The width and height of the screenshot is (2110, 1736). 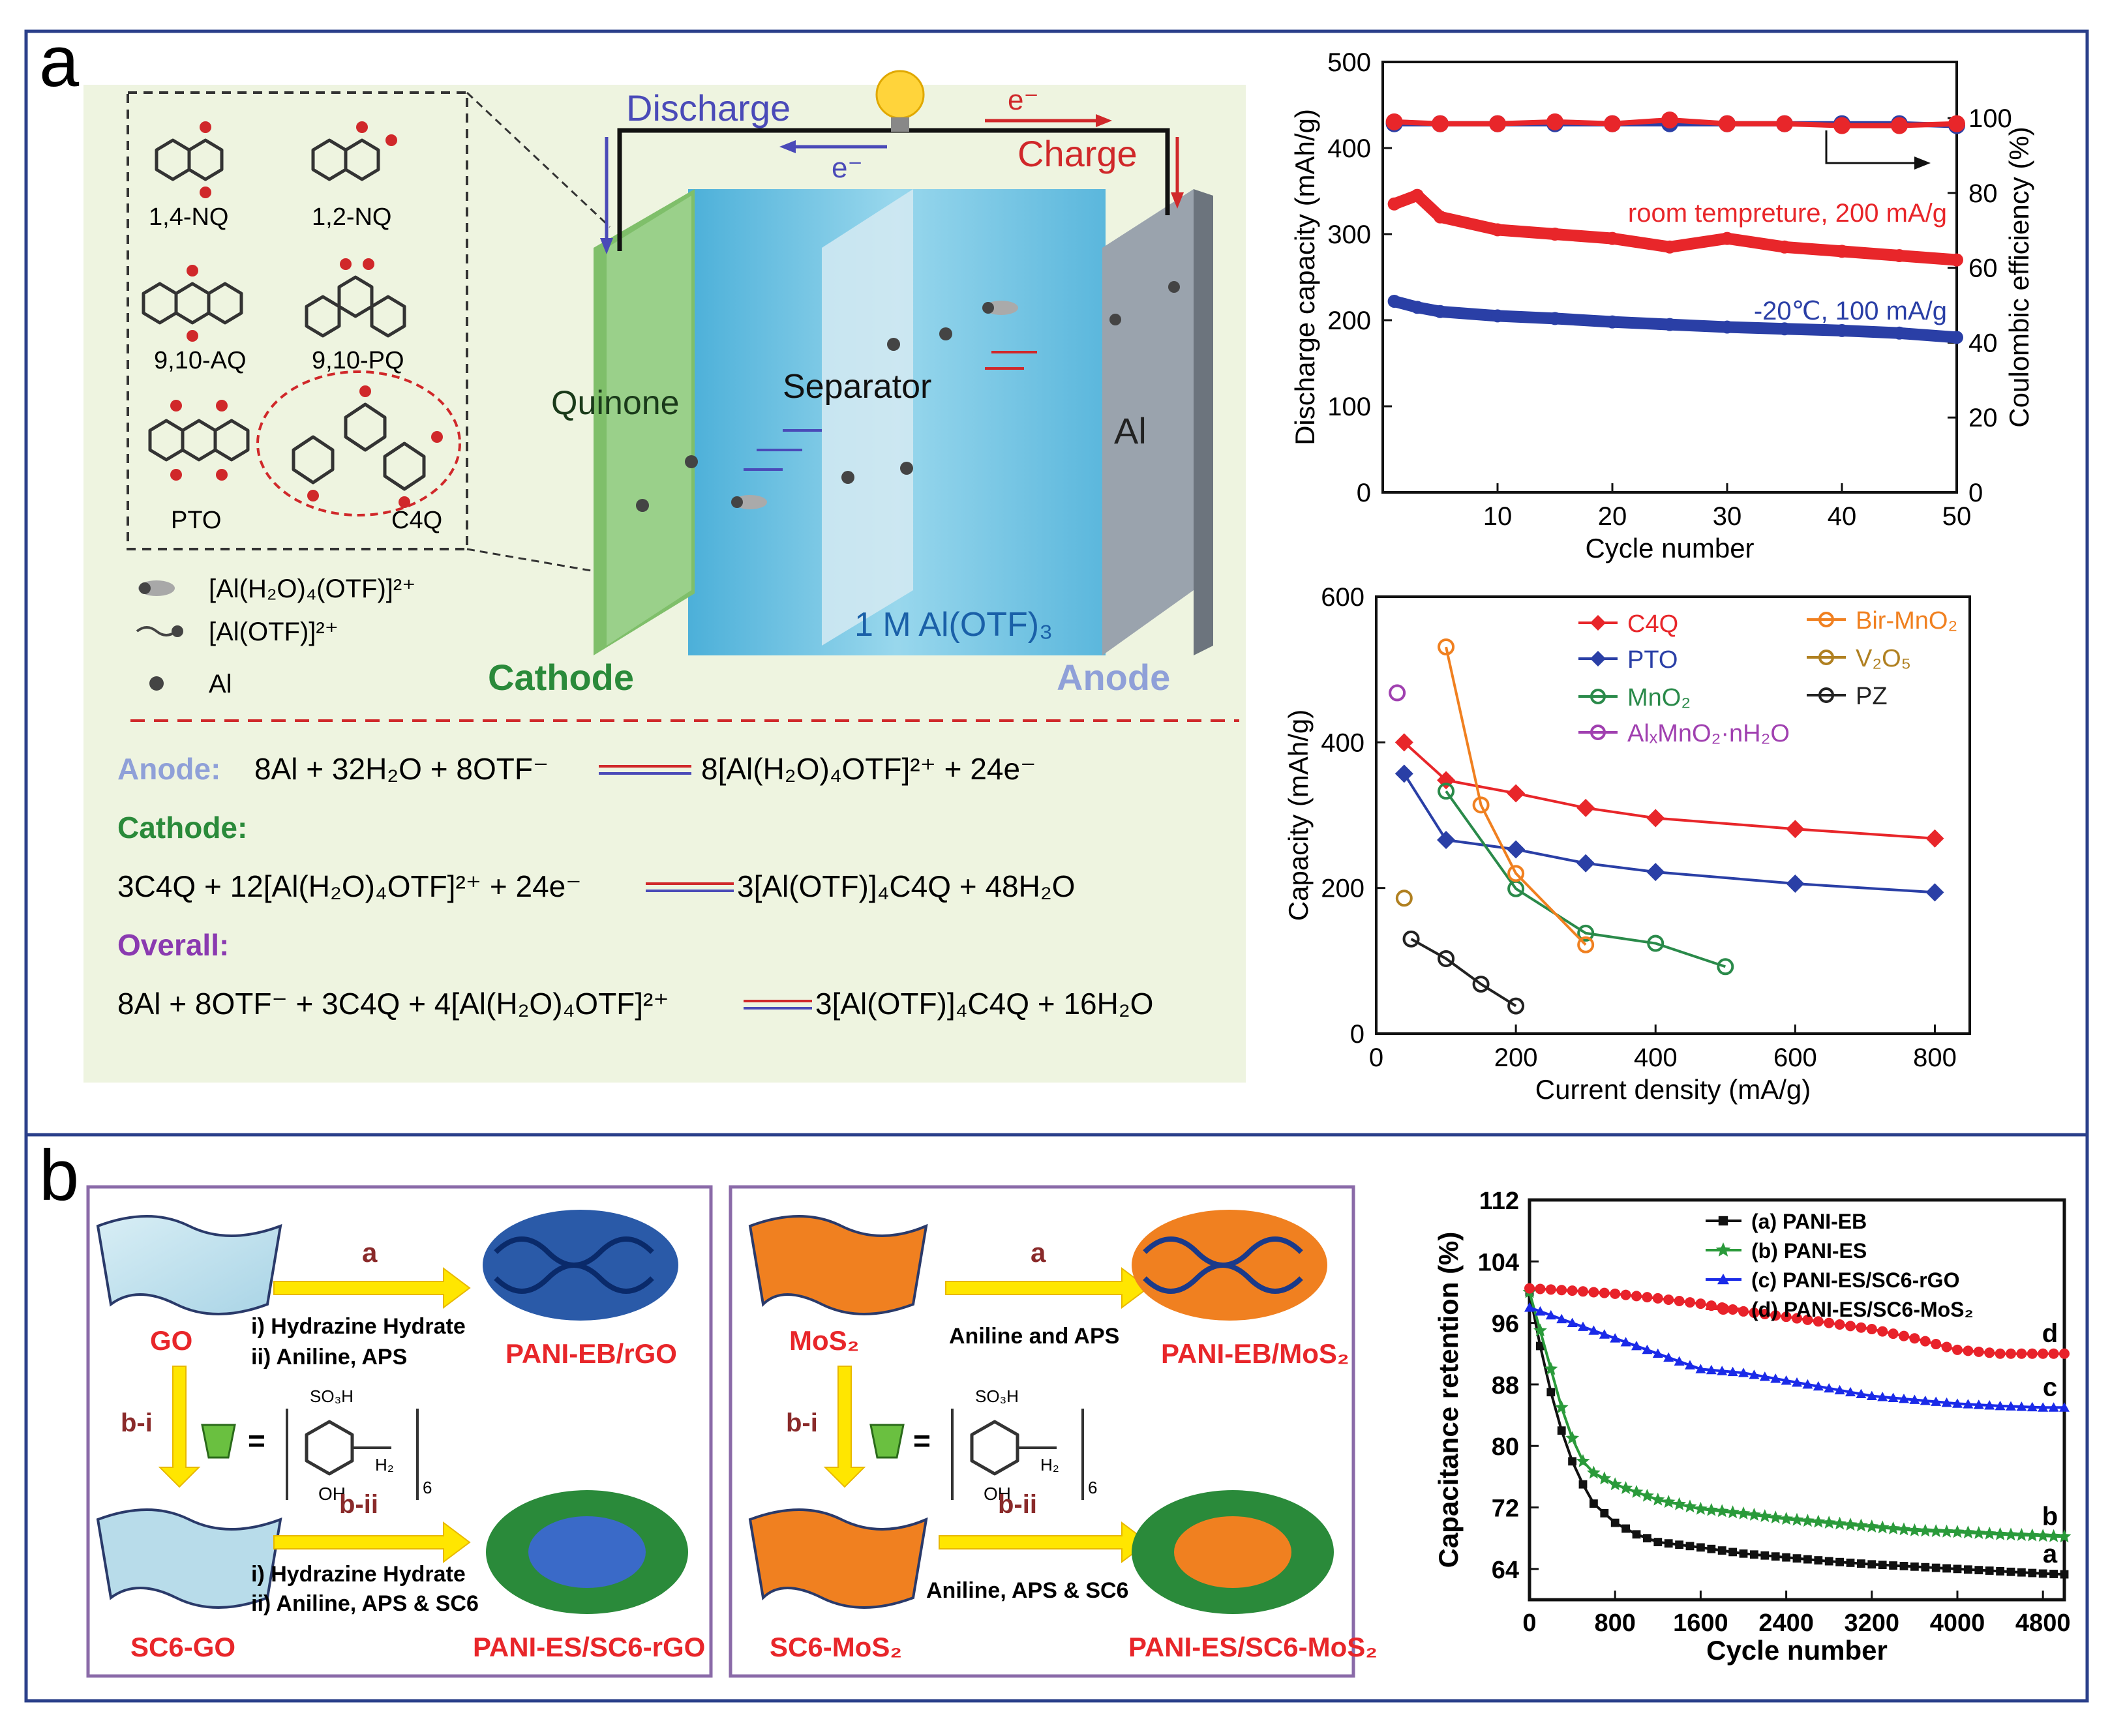 What do you see at coordinates (1935, 1057) in the screenshot?
I see `chart2-x-tick-label: 800` at bounding box center [1935, 1057].